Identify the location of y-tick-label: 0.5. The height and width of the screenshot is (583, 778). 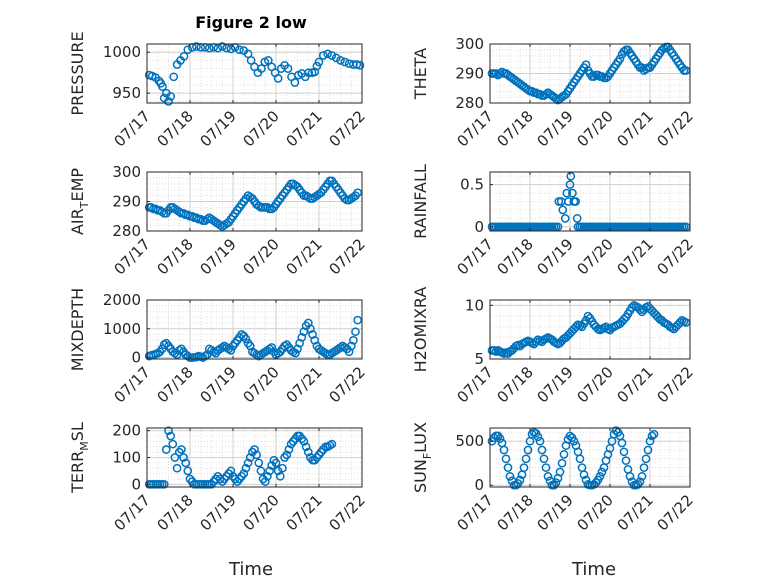
(472, 185).